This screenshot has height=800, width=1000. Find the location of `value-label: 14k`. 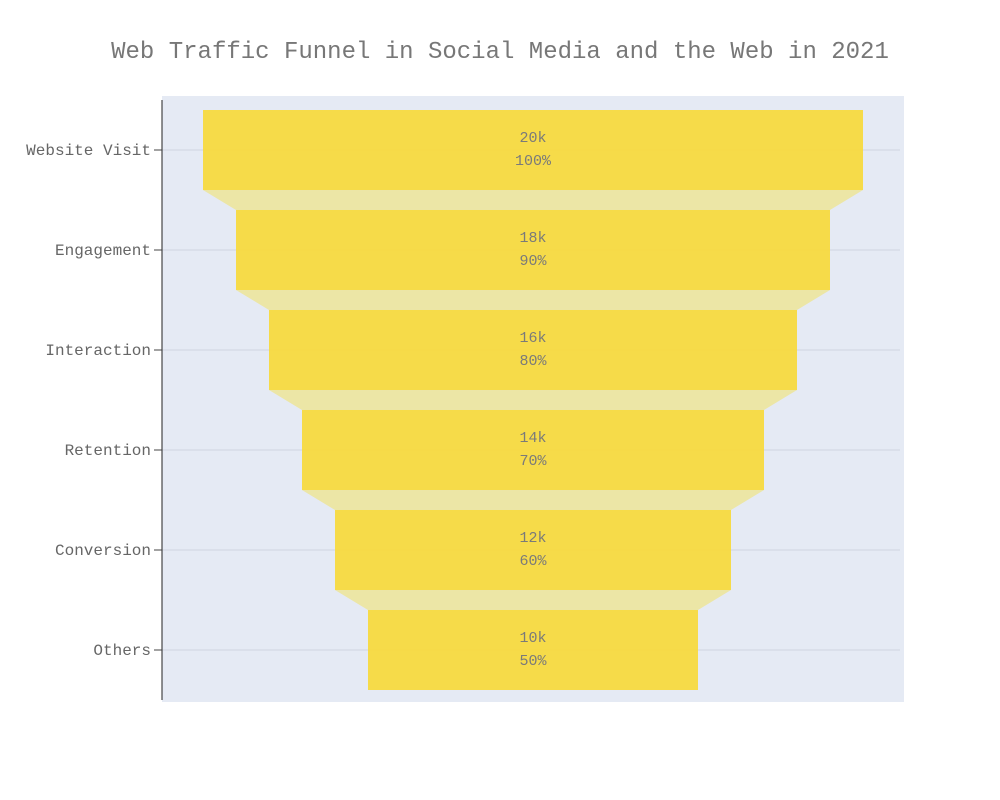

value-label: 14k is located at coordinates (532, 438).